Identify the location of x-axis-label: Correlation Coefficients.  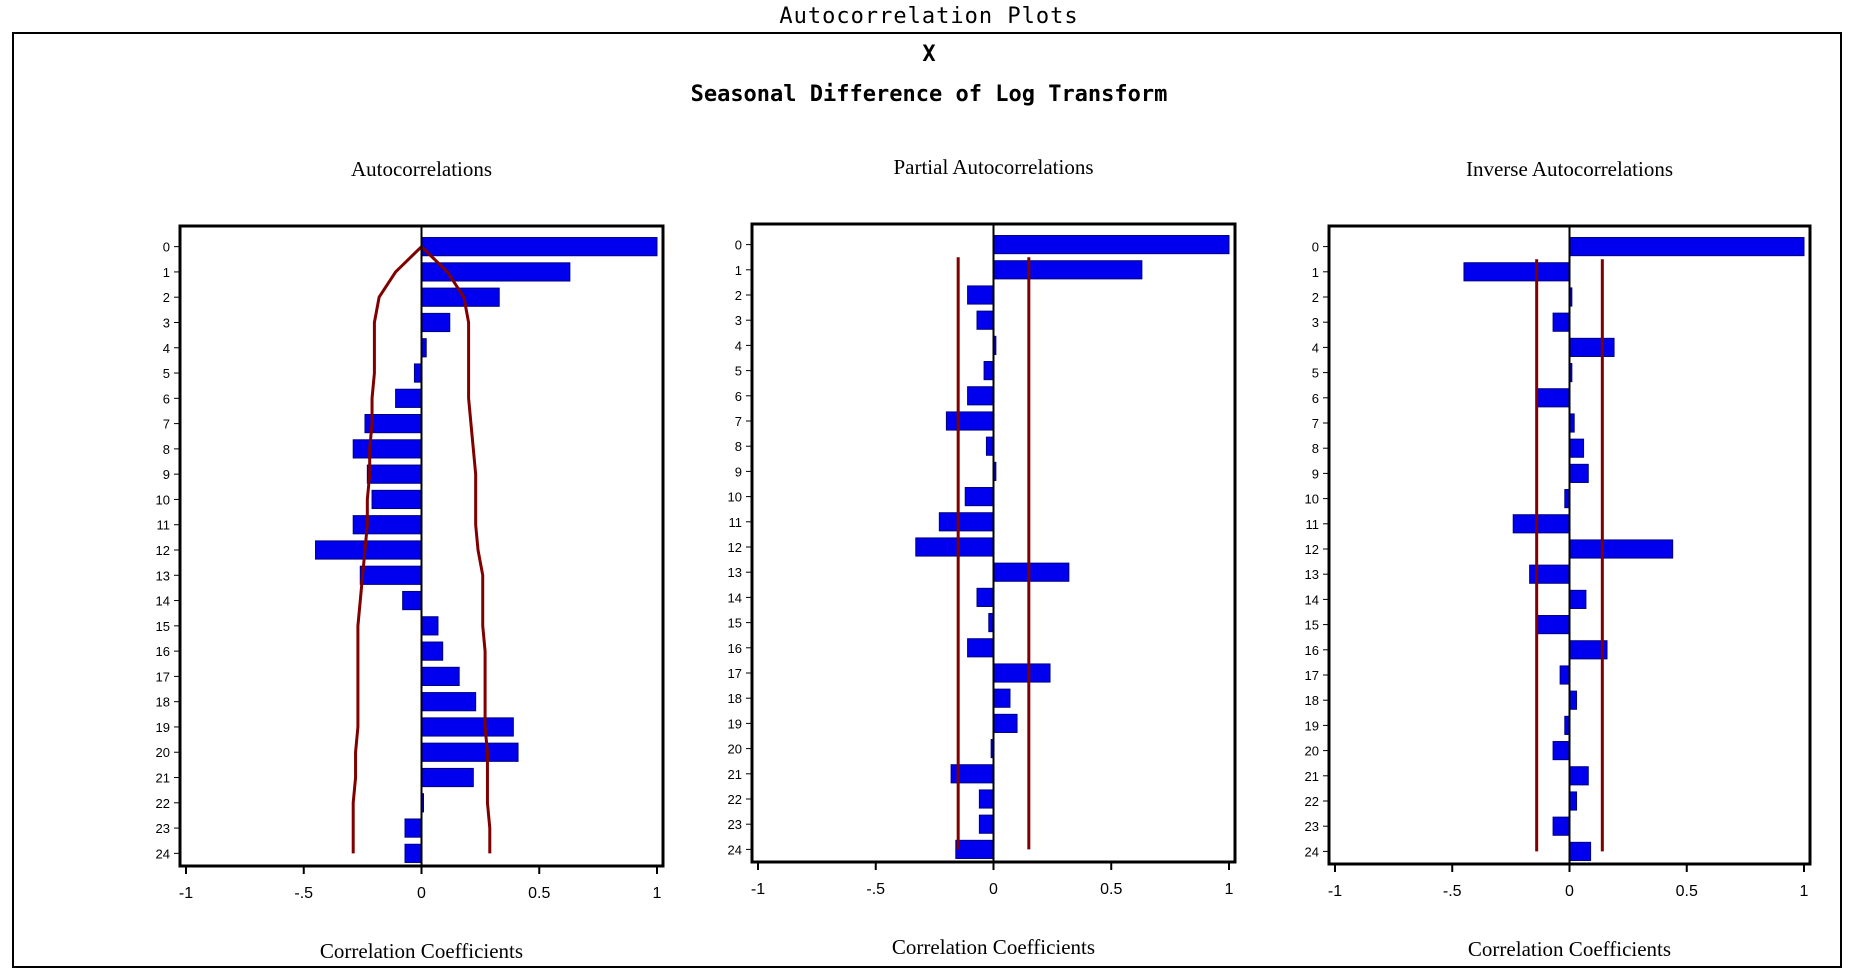
(1569, 949).